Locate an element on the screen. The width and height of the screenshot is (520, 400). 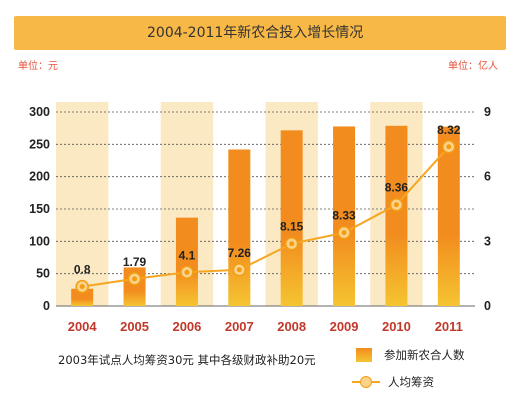
chart-title: 2004-2011年新农合投入增长情况 is located at coordinates (255, 33).